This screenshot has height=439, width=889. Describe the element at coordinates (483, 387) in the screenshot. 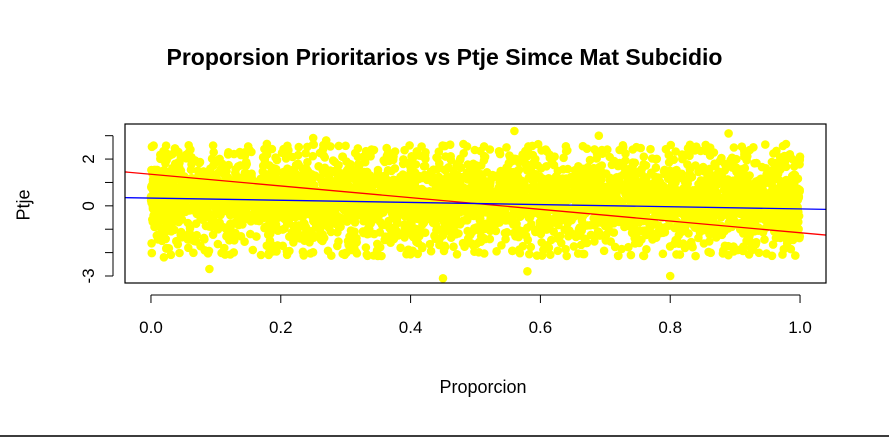

I see `x-axis-label: Proporcion` at that location.